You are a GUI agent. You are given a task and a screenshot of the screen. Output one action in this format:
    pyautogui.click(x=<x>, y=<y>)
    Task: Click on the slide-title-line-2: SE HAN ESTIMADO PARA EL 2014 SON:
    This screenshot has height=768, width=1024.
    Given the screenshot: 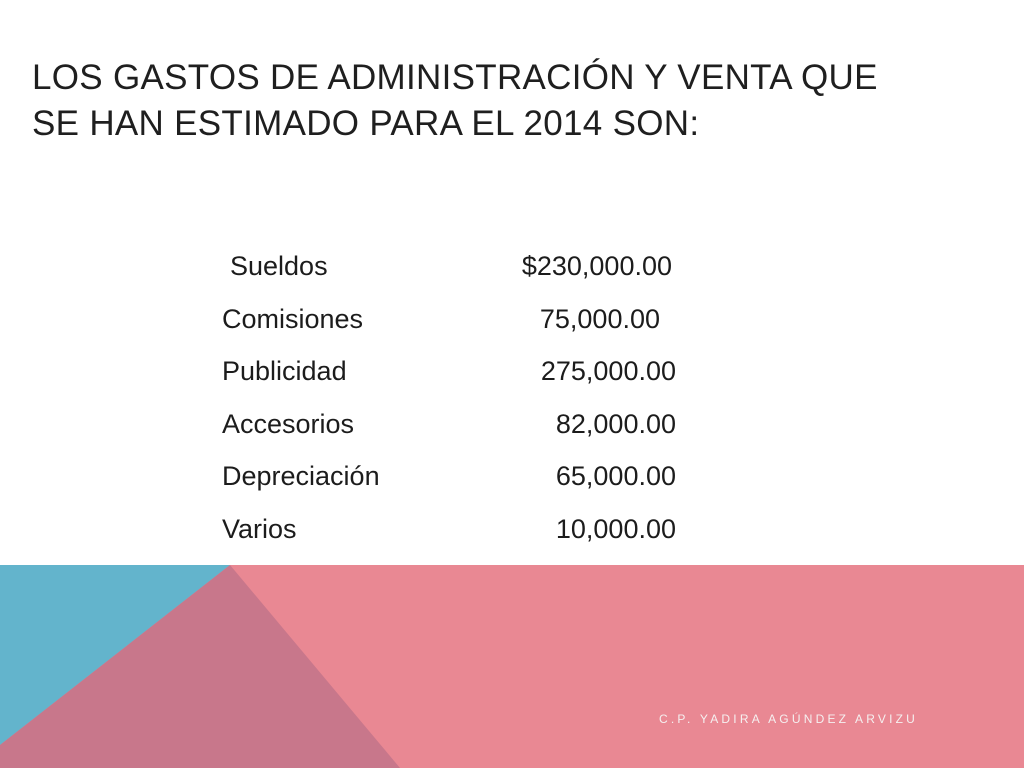 What is the action you would take?
    pyautogui.click(x=366, y=123)
    